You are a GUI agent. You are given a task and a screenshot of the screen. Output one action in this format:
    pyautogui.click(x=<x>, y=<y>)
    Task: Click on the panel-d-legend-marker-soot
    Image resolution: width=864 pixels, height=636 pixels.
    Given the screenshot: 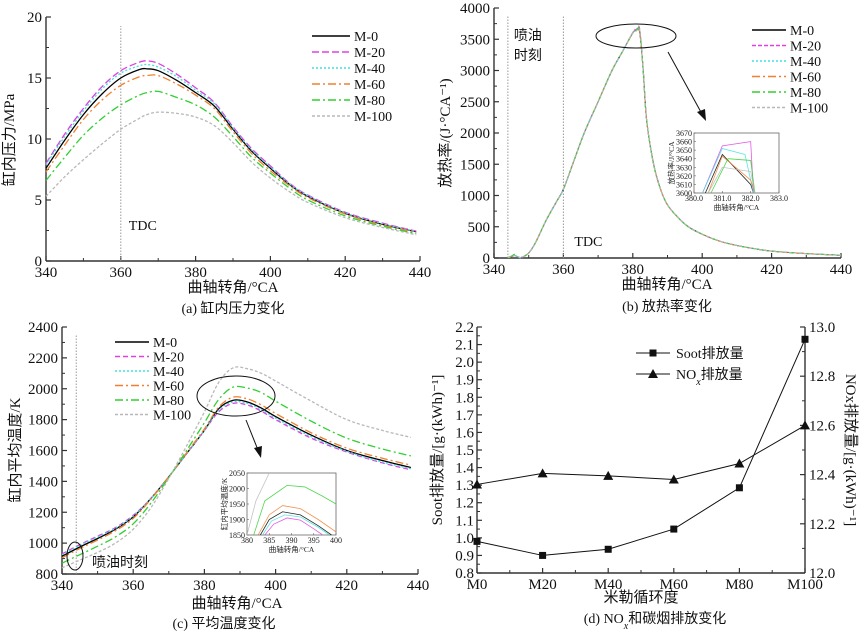 What is the action you would take?
    pyautogui.click(x=653, y=353)
    